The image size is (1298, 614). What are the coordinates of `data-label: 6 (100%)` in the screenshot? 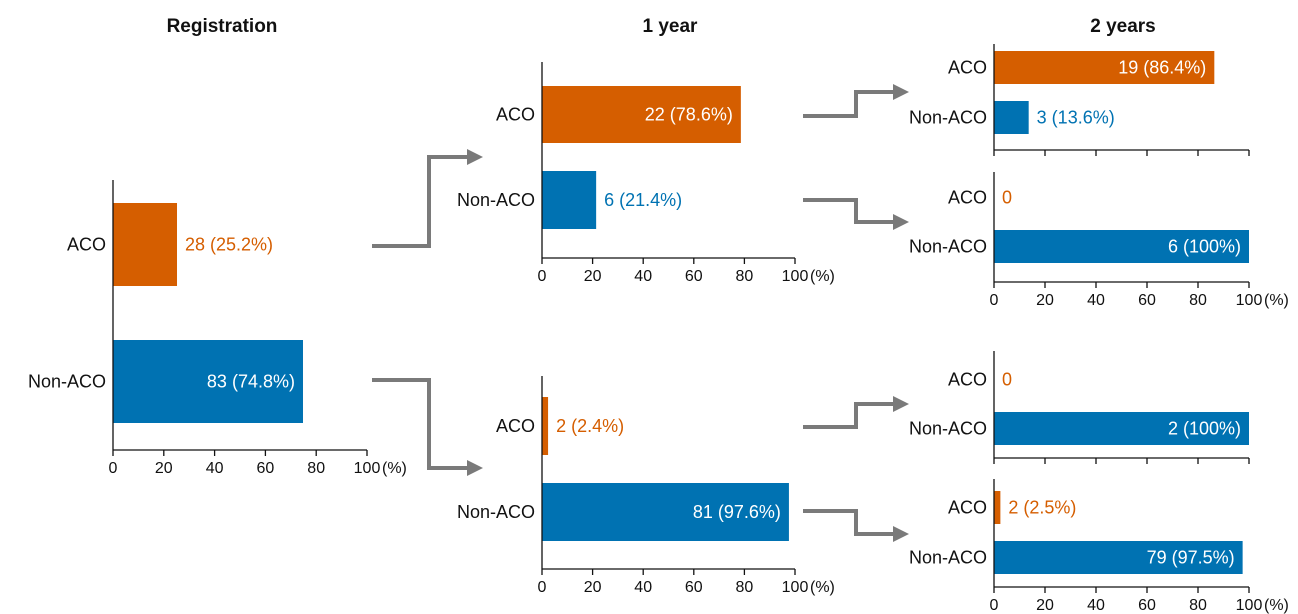 It's located at (1204, 247).